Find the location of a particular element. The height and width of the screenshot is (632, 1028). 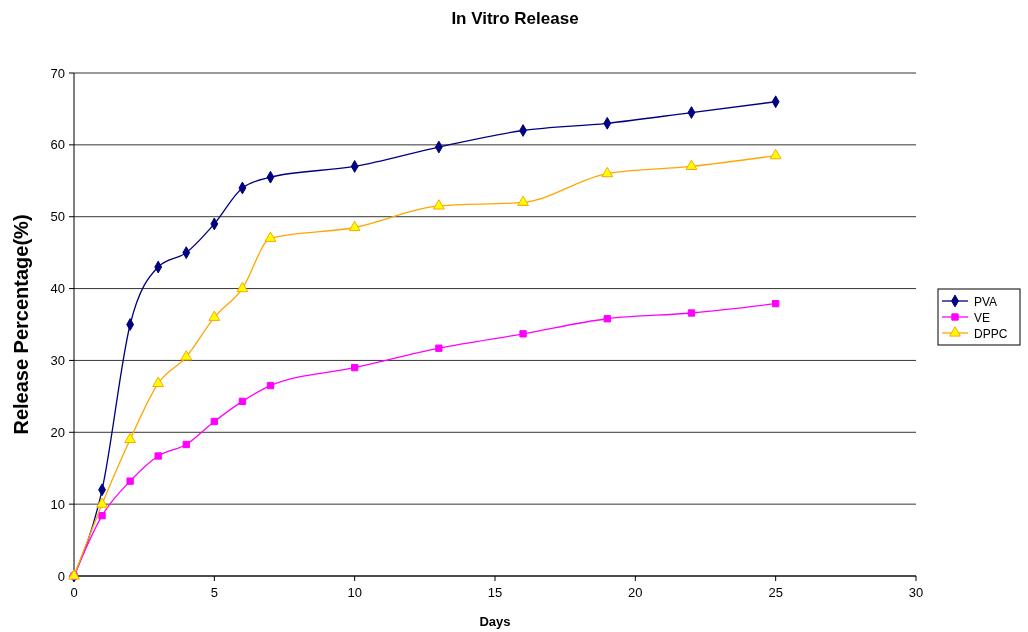

y-tick-label: 20 is located at coordinates (57, 432).